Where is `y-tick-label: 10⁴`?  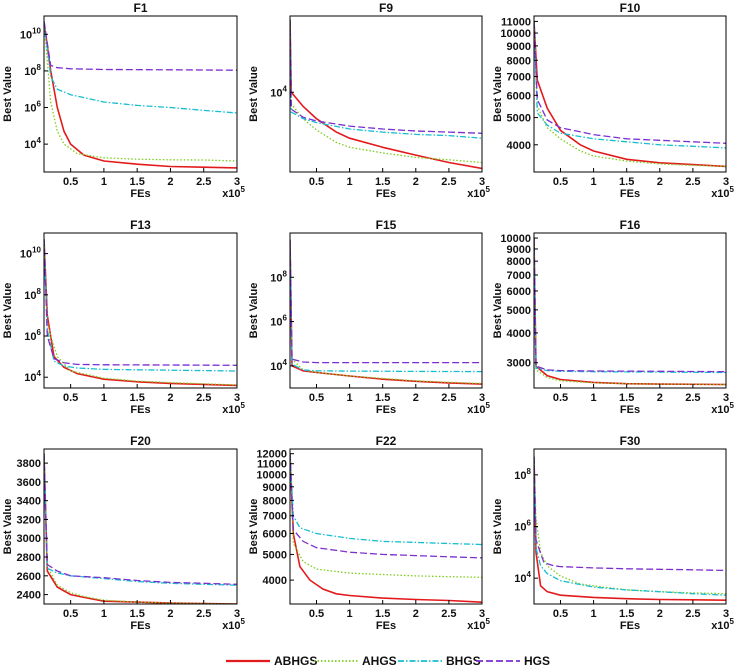 y-tick-label: 10⁴ is located at coordinates (278, 365).